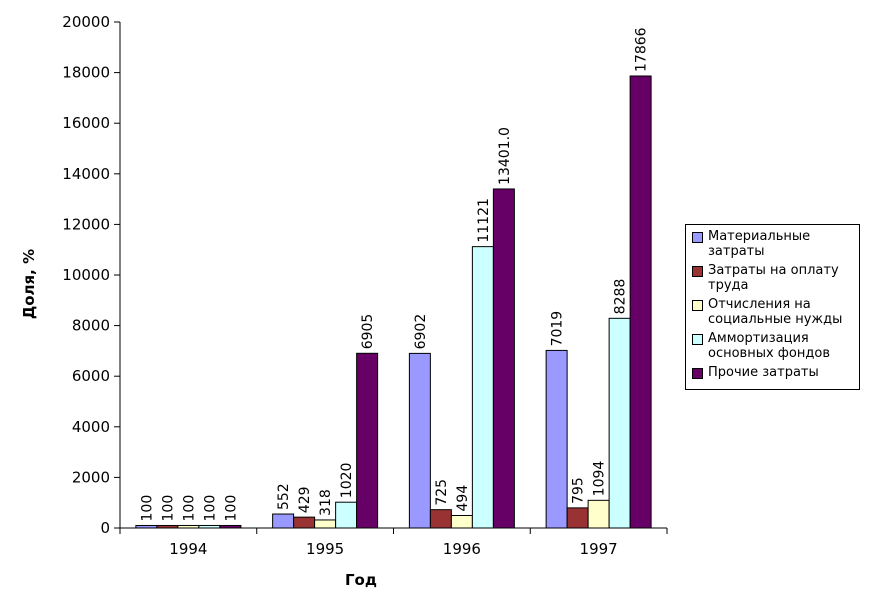 The width and height of the screenshot is (880, 616). What do you see at coordinates (759, 244) in the screenshot?
I see `legend-label: Материальные затраты` at bounding box center [759, 244].